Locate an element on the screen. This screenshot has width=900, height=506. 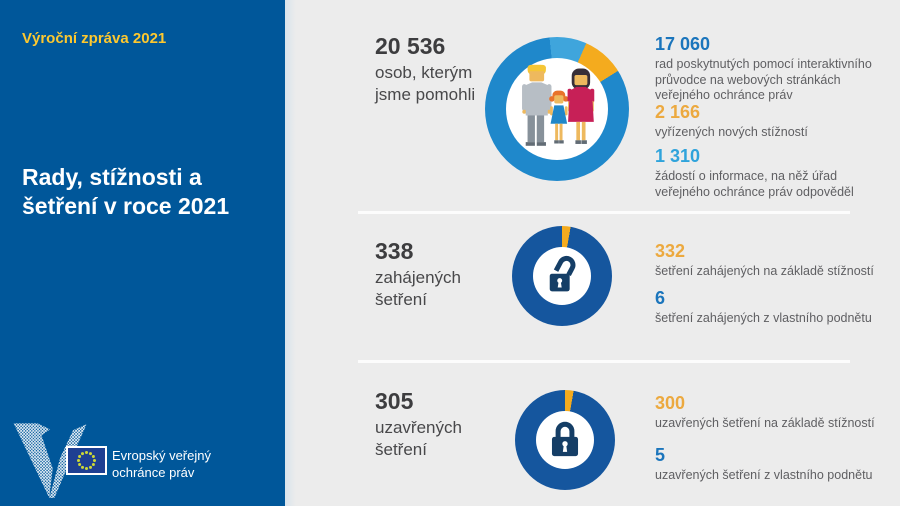
open-padlock-icon is located at coordinates (562, 274).